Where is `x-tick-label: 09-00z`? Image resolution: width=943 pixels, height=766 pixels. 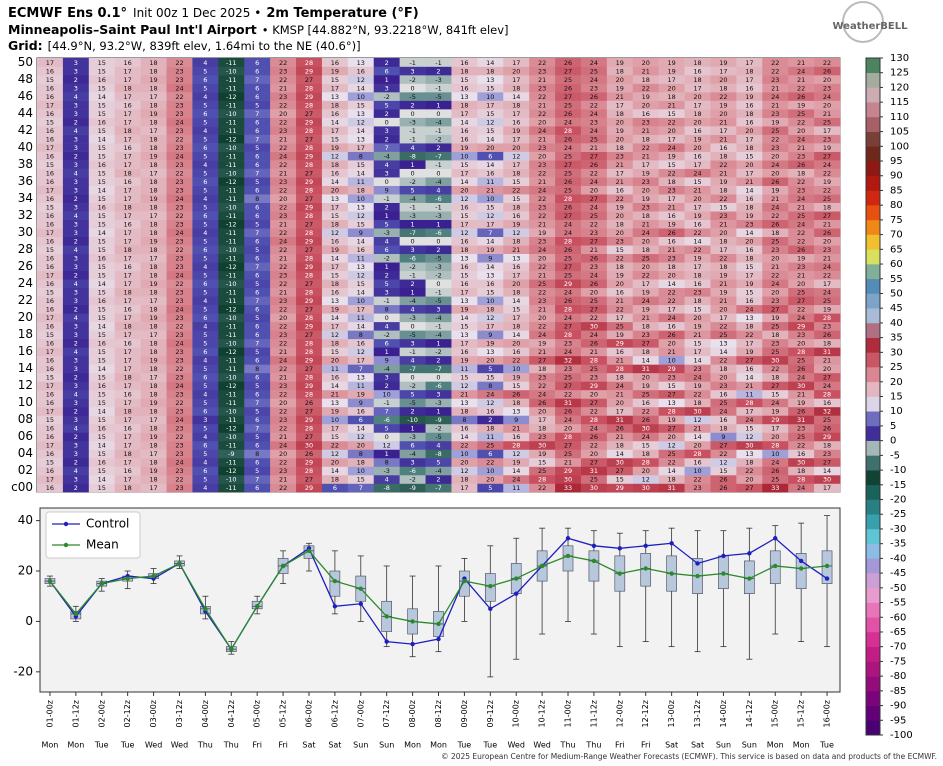
x-tick-label: 09-00z is located at coordinates (464, 713).